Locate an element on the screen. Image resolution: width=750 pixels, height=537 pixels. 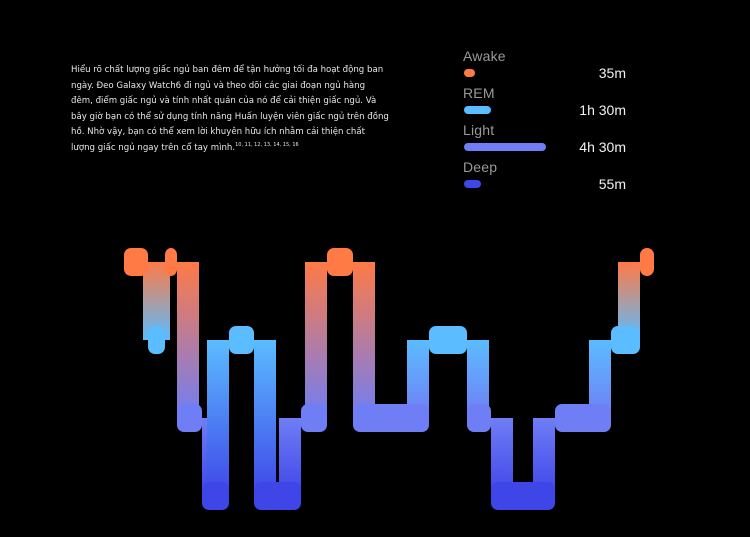
legend-label-awake: Awake is located at coordinates (484, 56).